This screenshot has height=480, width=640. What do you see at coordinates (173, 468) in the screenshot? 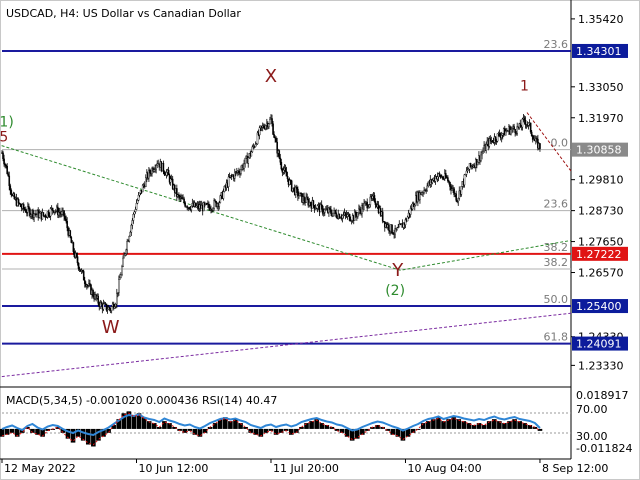
I see `time-tick-label: 10 Jun 12:00` at bounding box center [173, 468].